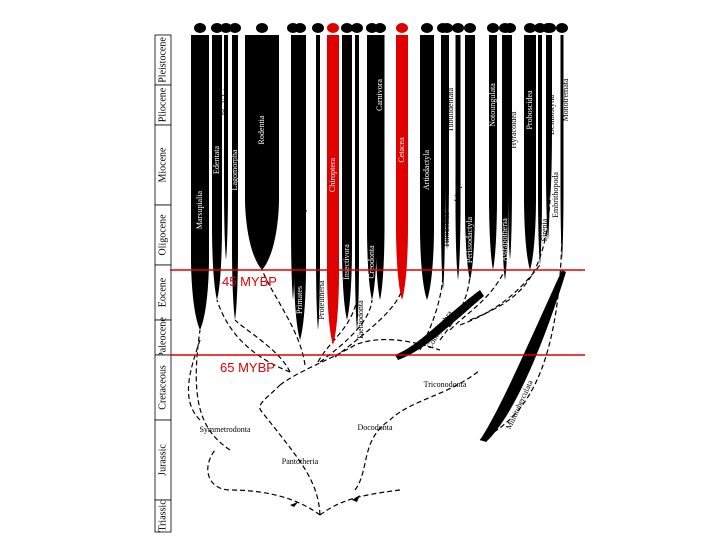  Describe the element at coordinates (445, 384) in the screenshot. I see `group-label: Triconodonta` at that location.